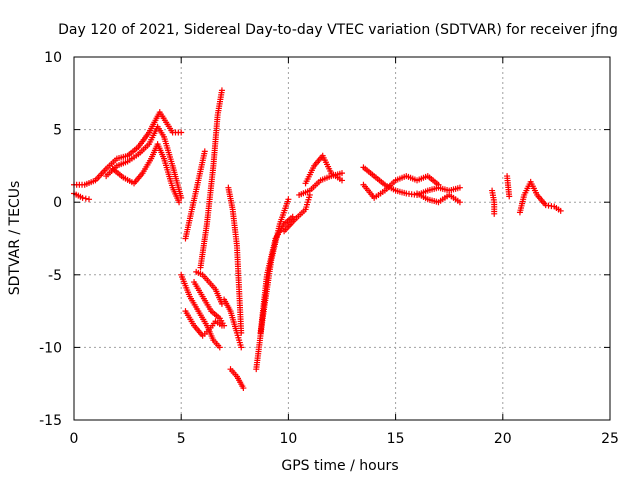 Image resolution: width=640 pixels, height=480 pixels. What do you see at coordinates (57, 203) in the screenshot?
I see `y-tick-label: 0` at bounding box center [57, 203].